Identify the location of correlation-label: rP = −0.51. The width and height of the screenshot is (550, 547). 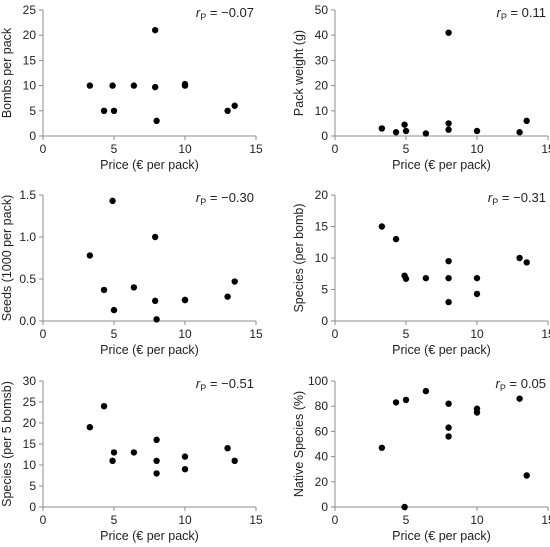
(225, 384).